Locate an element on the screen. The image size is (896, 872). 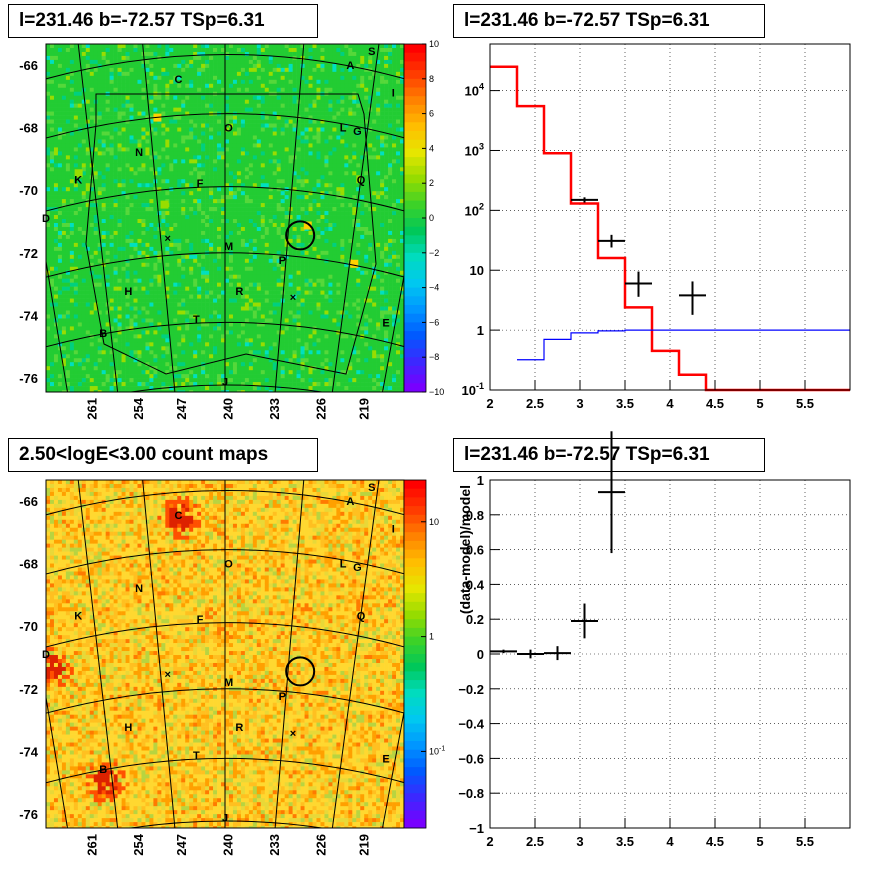
y-tick-label: −0.8 is located at coordinates (471, 793).